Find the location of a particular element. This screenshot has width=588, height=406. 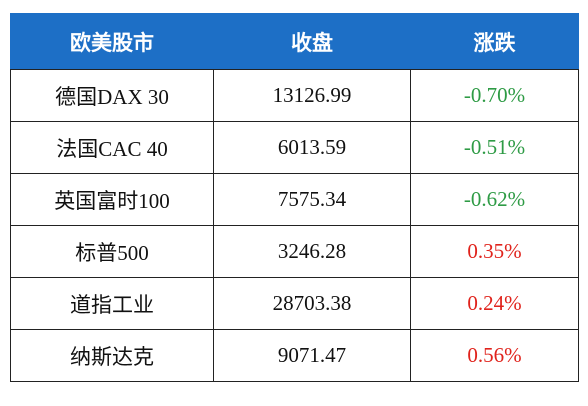

change-value: 0.35% is located at coordinates (494, 251).